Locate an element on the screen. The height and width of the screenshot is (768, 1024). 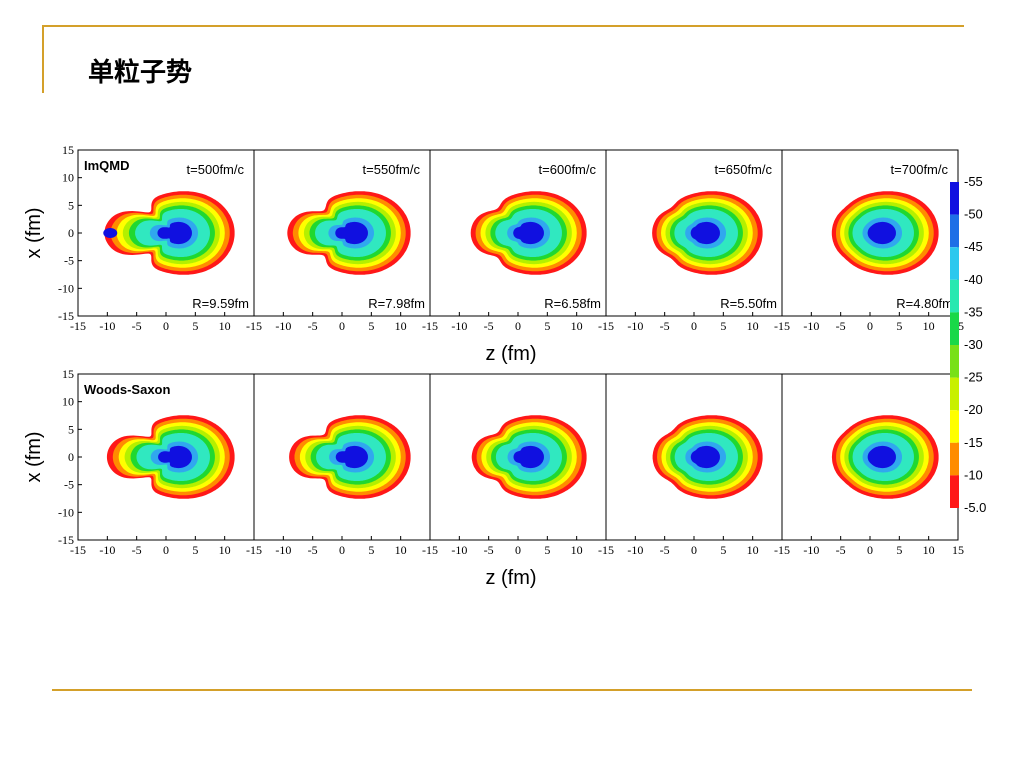
colorbar-label: -35 is located at coordinates (973, 311).